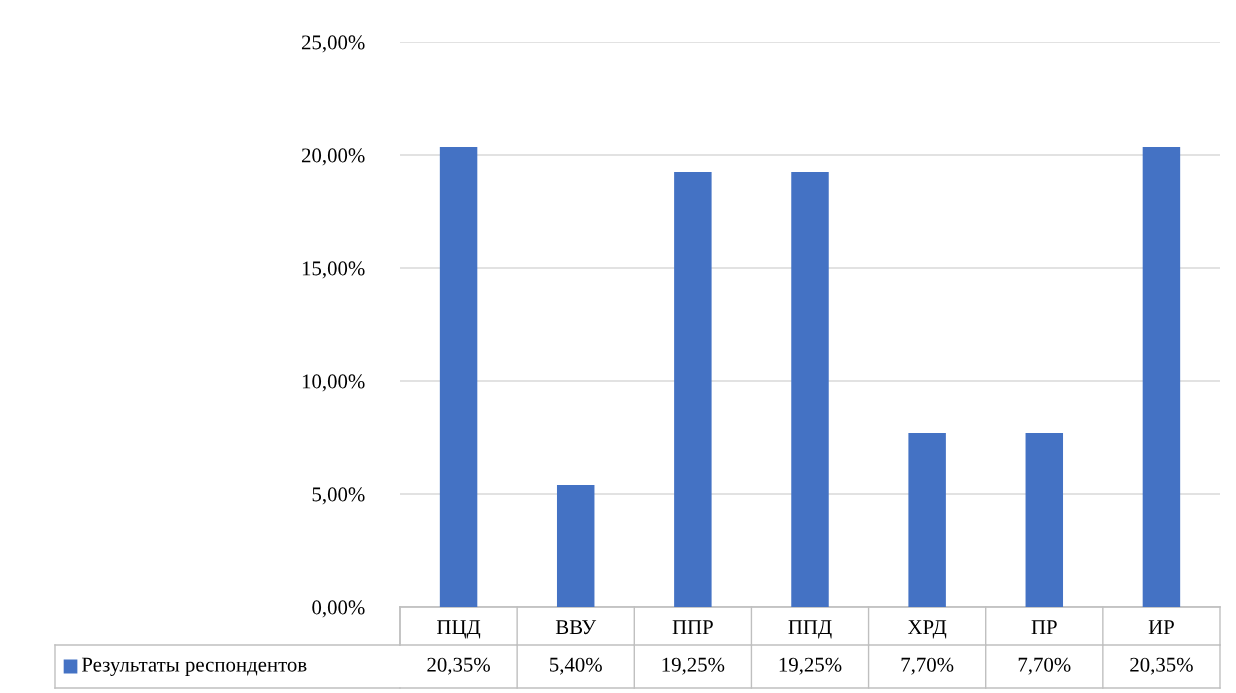 The width and height of the screenshot is (1236, 693). I want to click on y-tick-label: 25,00%, so click(333, 44).